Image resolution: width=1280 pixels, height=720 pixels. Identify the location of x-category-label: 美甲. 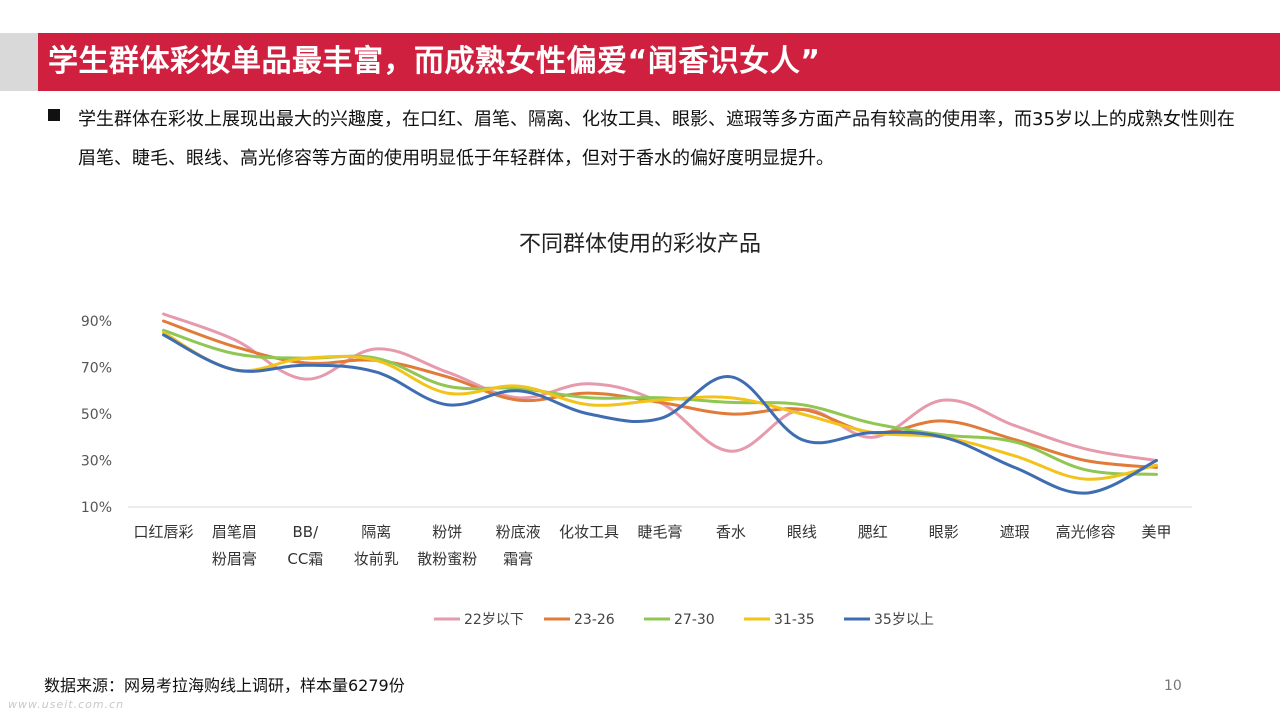
(1157, 532).